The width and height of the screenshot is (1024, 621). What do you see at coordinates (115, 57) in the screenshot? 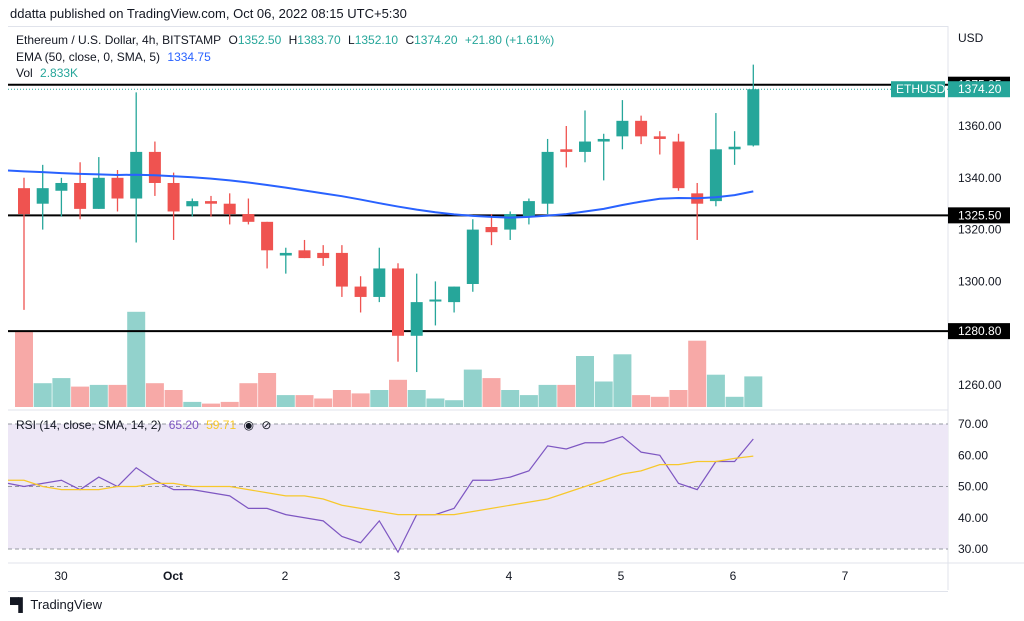
I see `legend-ema: EMA (50, close, 0, SMA, 5) 1334.75` at bounding box center [115, 57].